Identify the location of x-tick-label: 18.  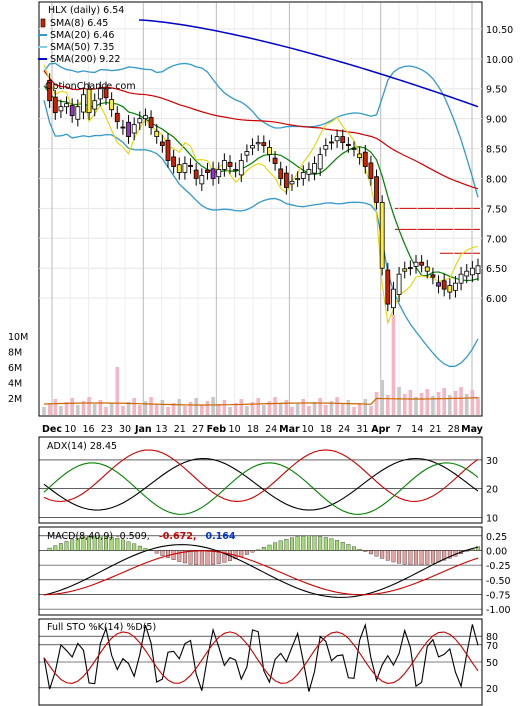
(253, 429).